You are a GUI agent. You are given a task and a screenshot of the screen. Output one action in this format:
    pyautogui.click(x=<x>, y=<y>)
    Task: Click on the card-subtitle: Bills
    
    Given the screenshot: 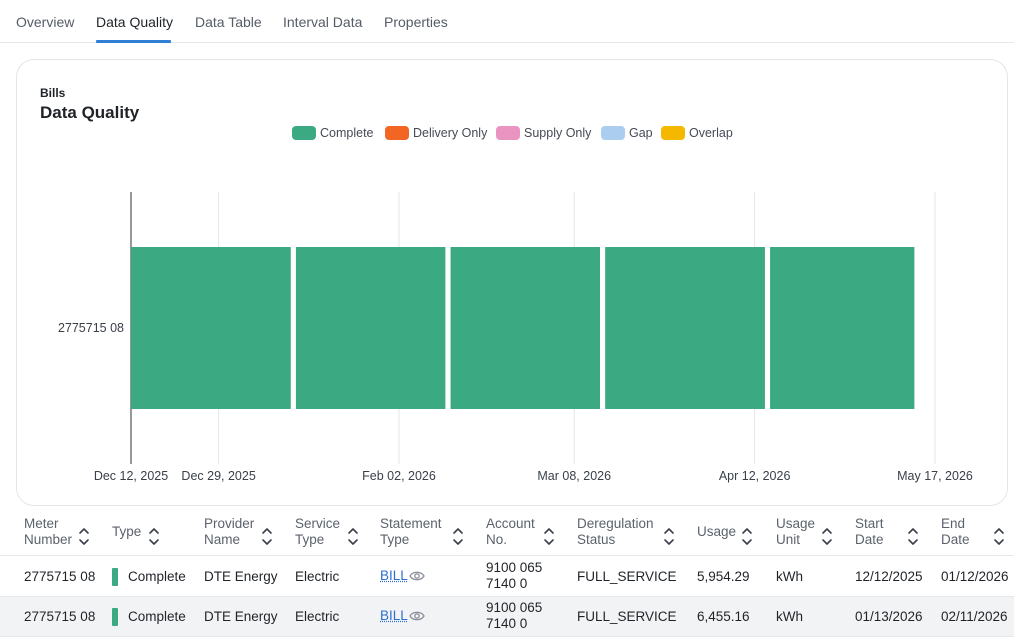 What is the action you would take?
    pyautogui.click(x=53, y=93)
    